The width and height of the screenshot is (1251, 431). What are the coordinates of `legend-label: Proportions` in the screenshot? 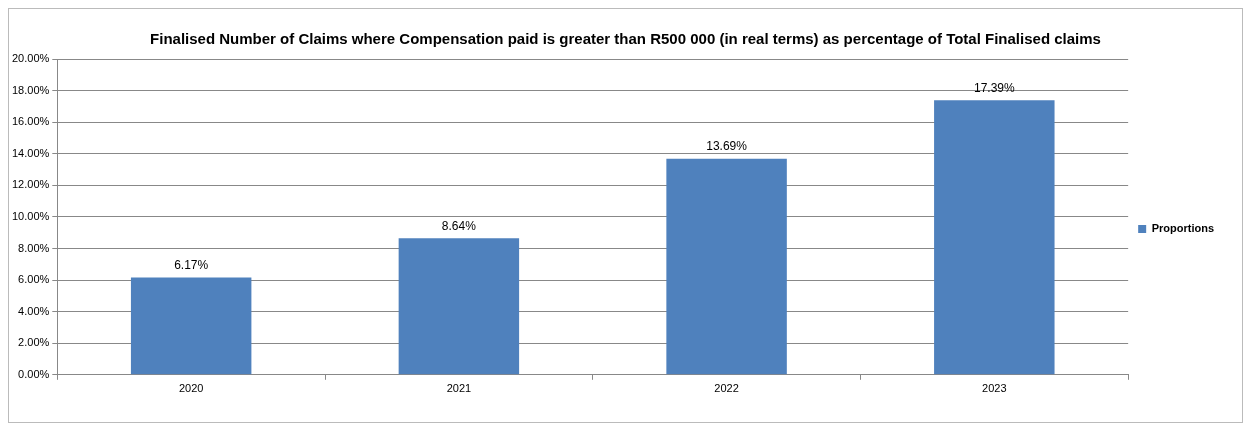 It's located at (1183, 228).